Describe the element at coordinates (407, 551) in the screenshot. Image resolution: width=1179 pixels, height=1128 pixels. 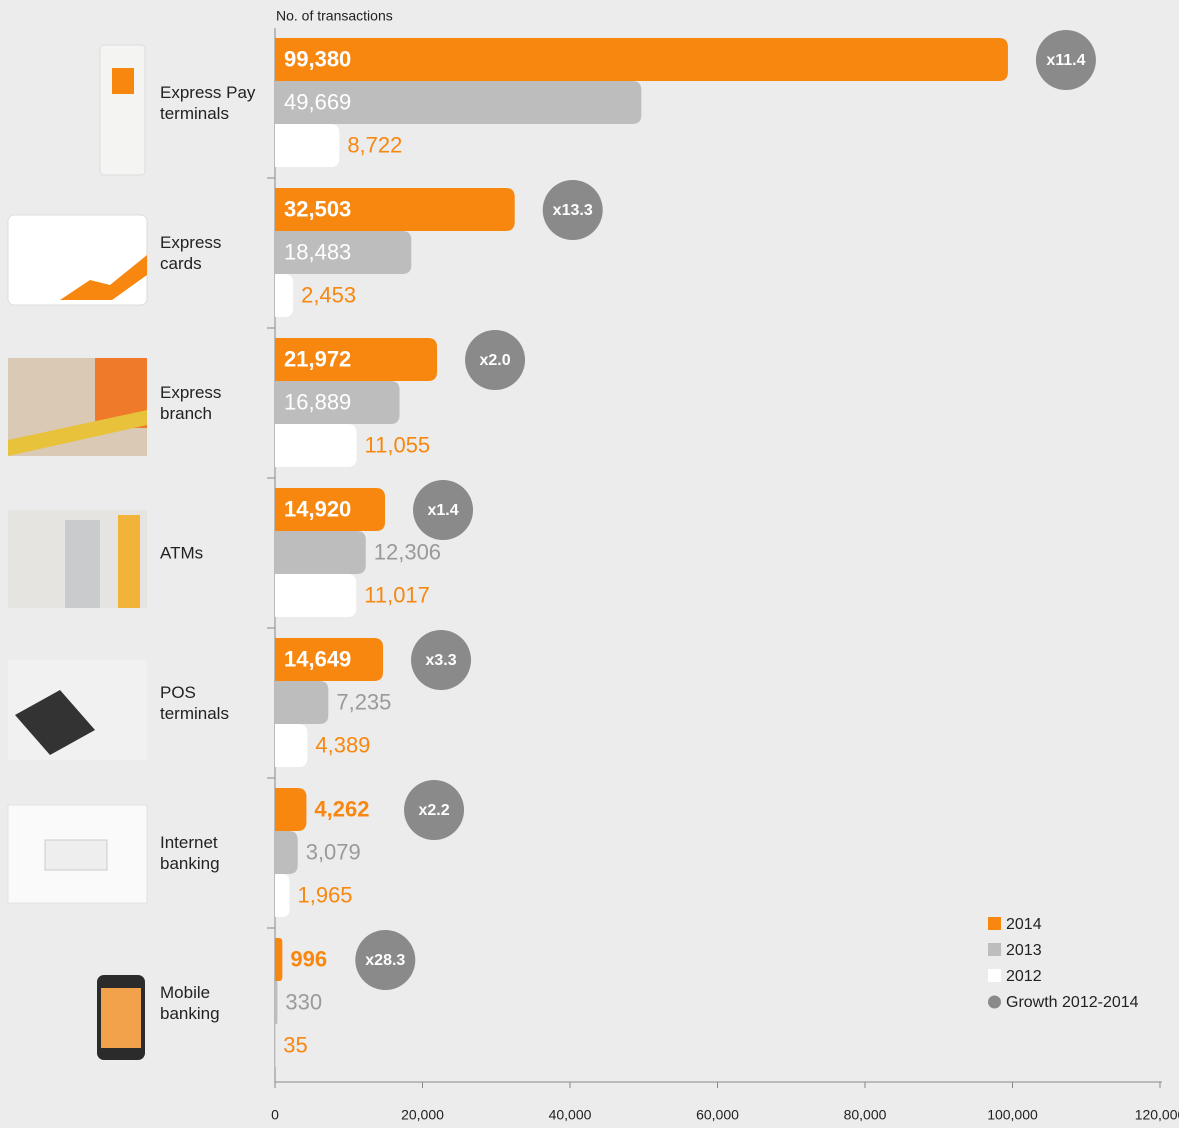
I see `value-label: 12,306` at that location.